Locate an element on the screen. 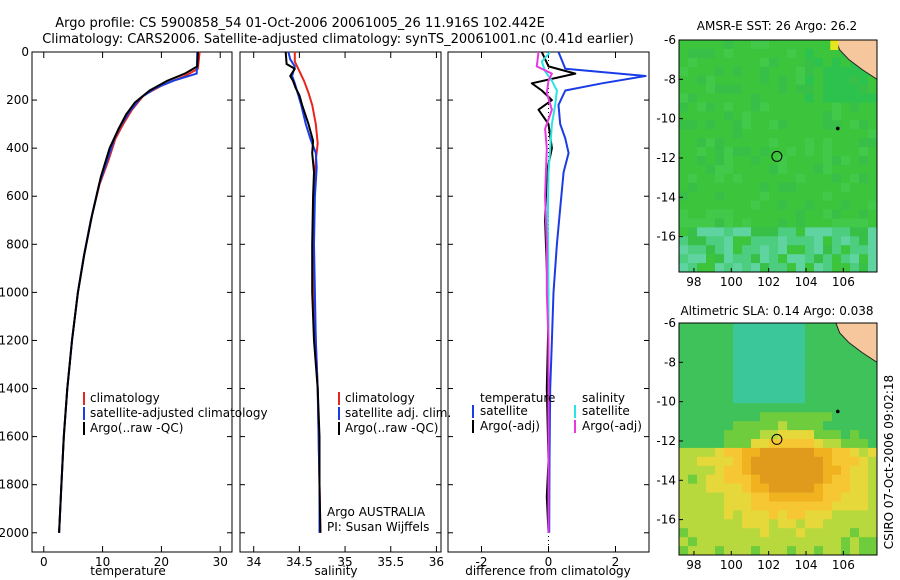  legend-label: Argo(-adj) is located at coordinates (510, 426).